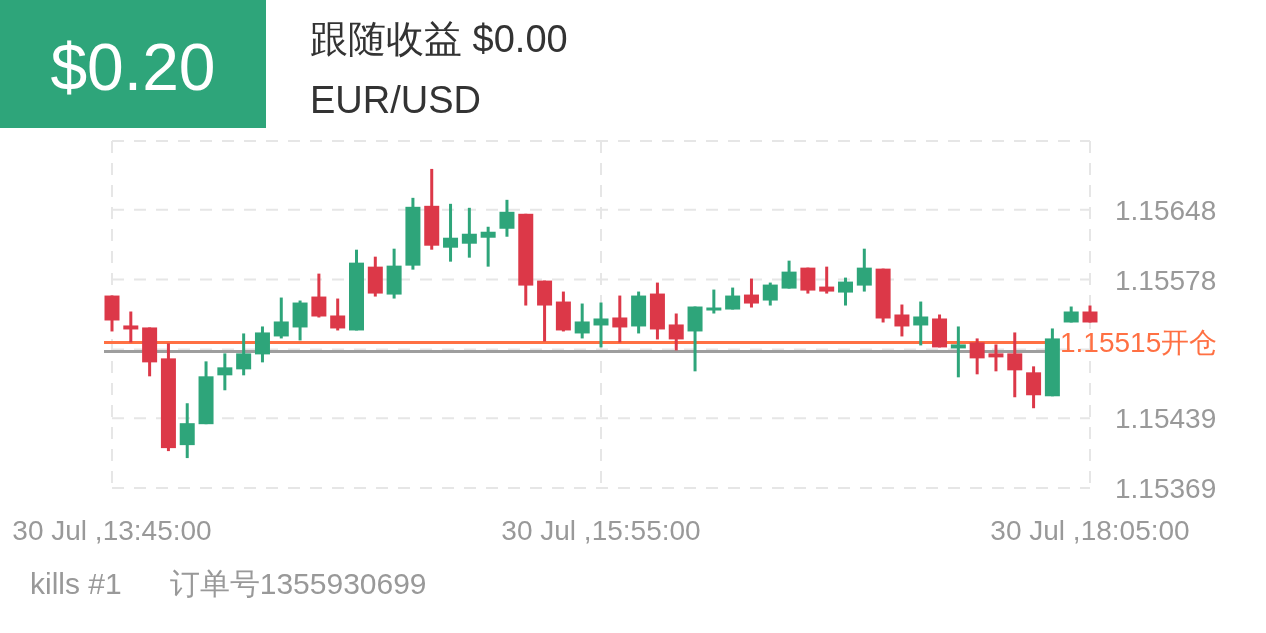 This screenshot has width=1266, height=633. Describe the element at coordinates (1166, 419) in the screenshot. I see `y-tick-label: 1.15439` at that location.